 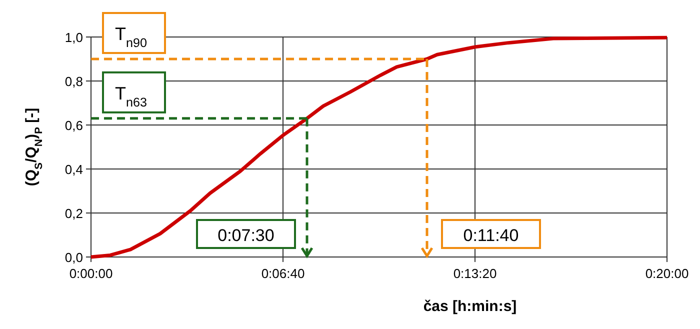 I want to click on ref-line-label: T$_{n90}$, so click(x=131, y=37).